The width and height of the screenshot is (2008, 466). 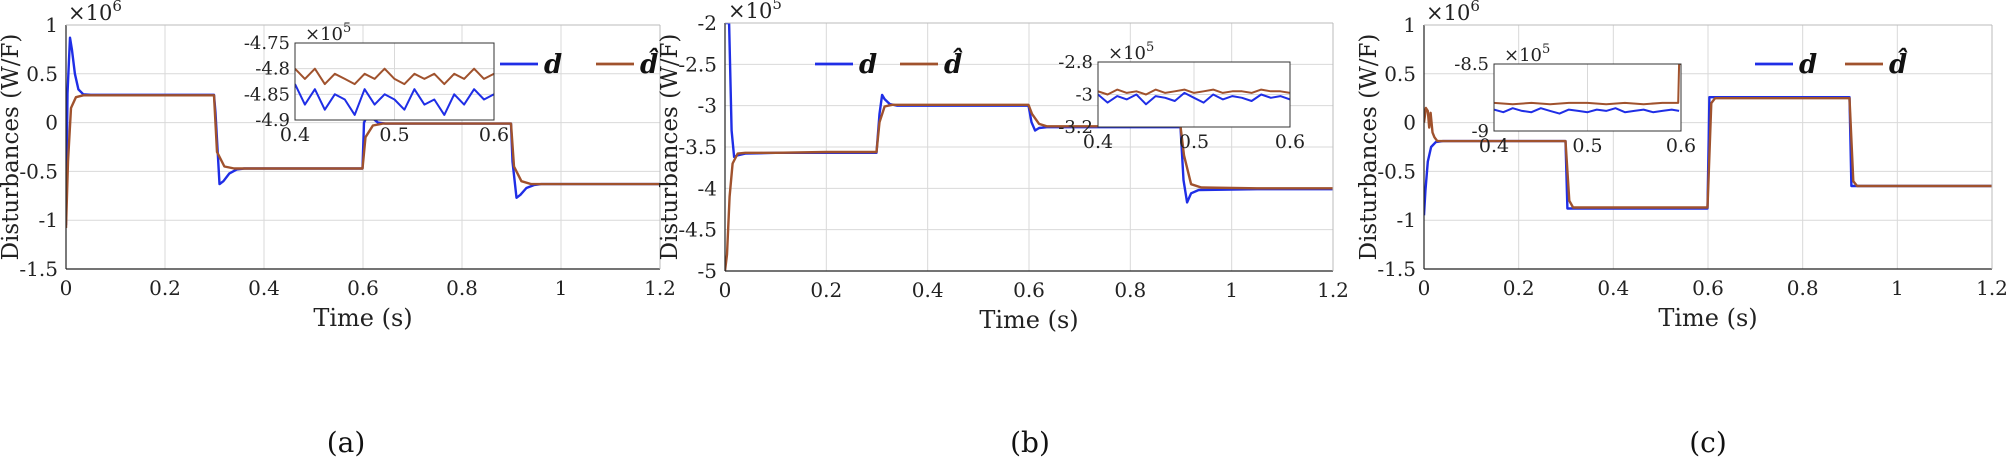 What do you see at coordinates (267, 43) in the screenshot?
I see `inset-y-tick-label: -4.75` at bounding box center [267, 43].